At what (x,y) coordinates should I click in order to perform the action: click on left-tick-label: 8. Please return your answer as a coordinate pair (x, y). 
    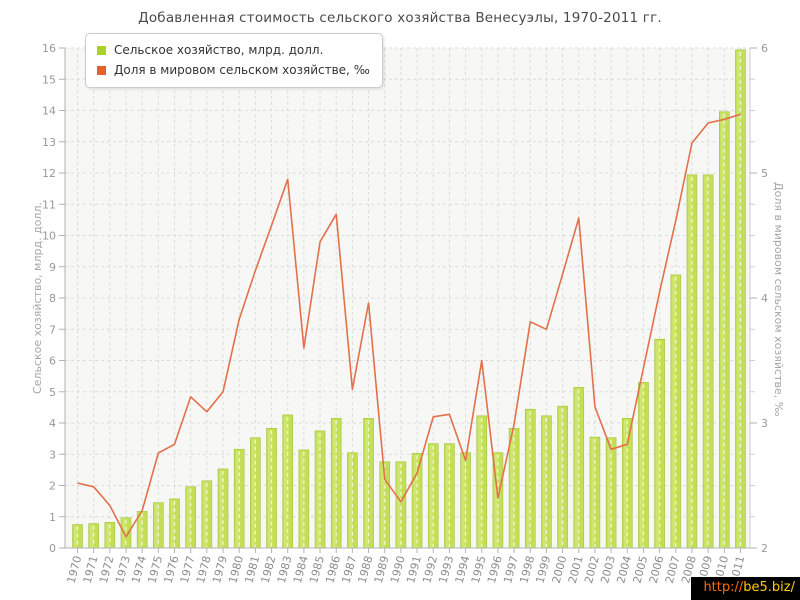
    Looking at the image, I should click on (52, 298).